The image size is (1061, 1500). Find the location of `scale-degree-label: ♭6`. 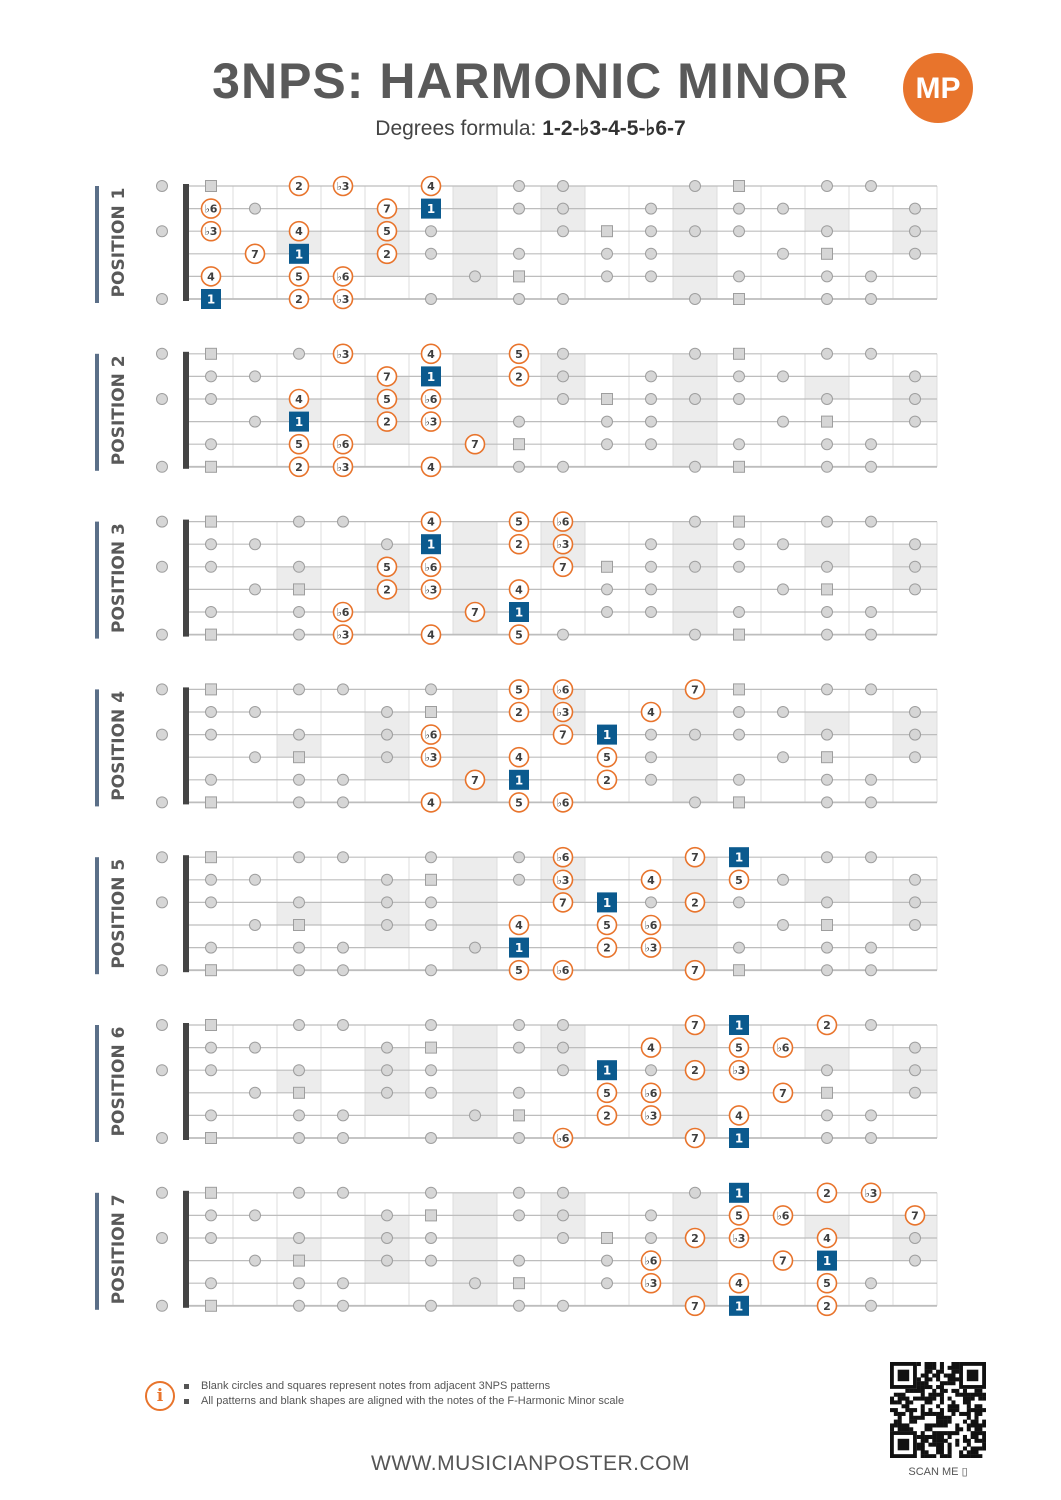

scale-degree-label: ♭6 is located at coordinates (431, 399).